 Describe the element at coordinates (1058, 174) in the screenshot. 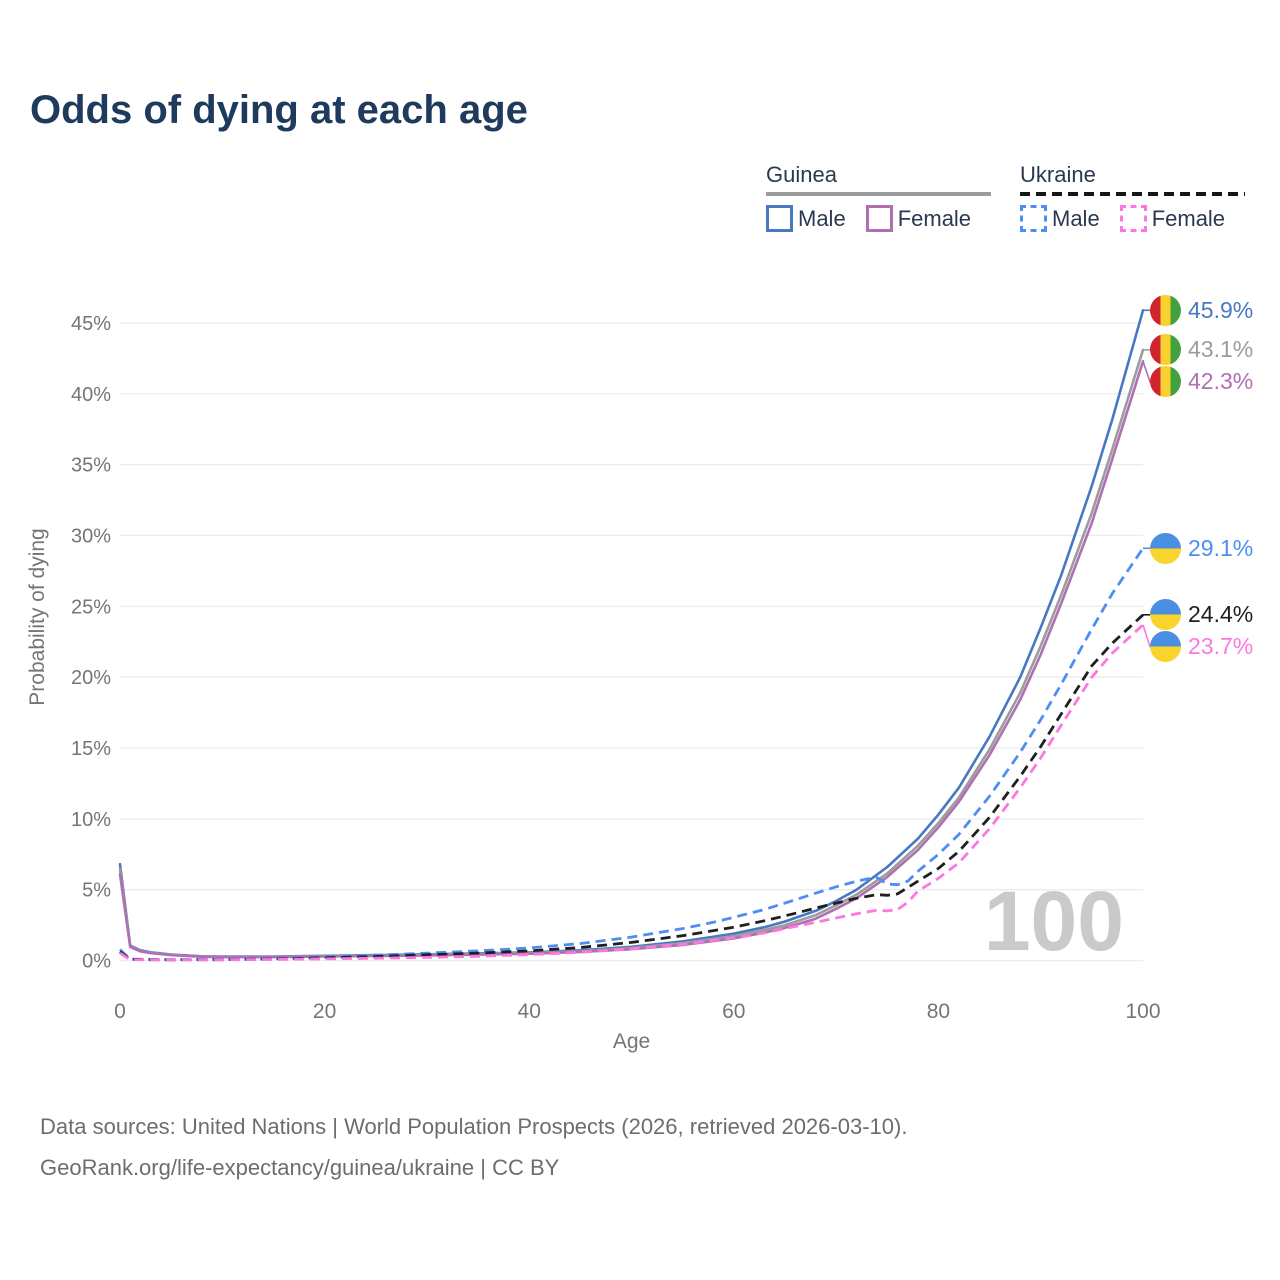

I see `legend-group-title-ukraine: Ukraine` at that location.